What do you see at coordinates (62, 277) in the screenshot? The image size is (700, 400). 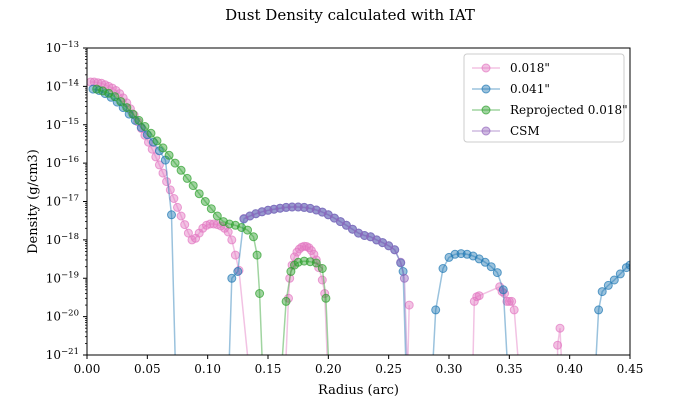 I see `y-tick-label: 10−19` at bounding box center [62, 277].